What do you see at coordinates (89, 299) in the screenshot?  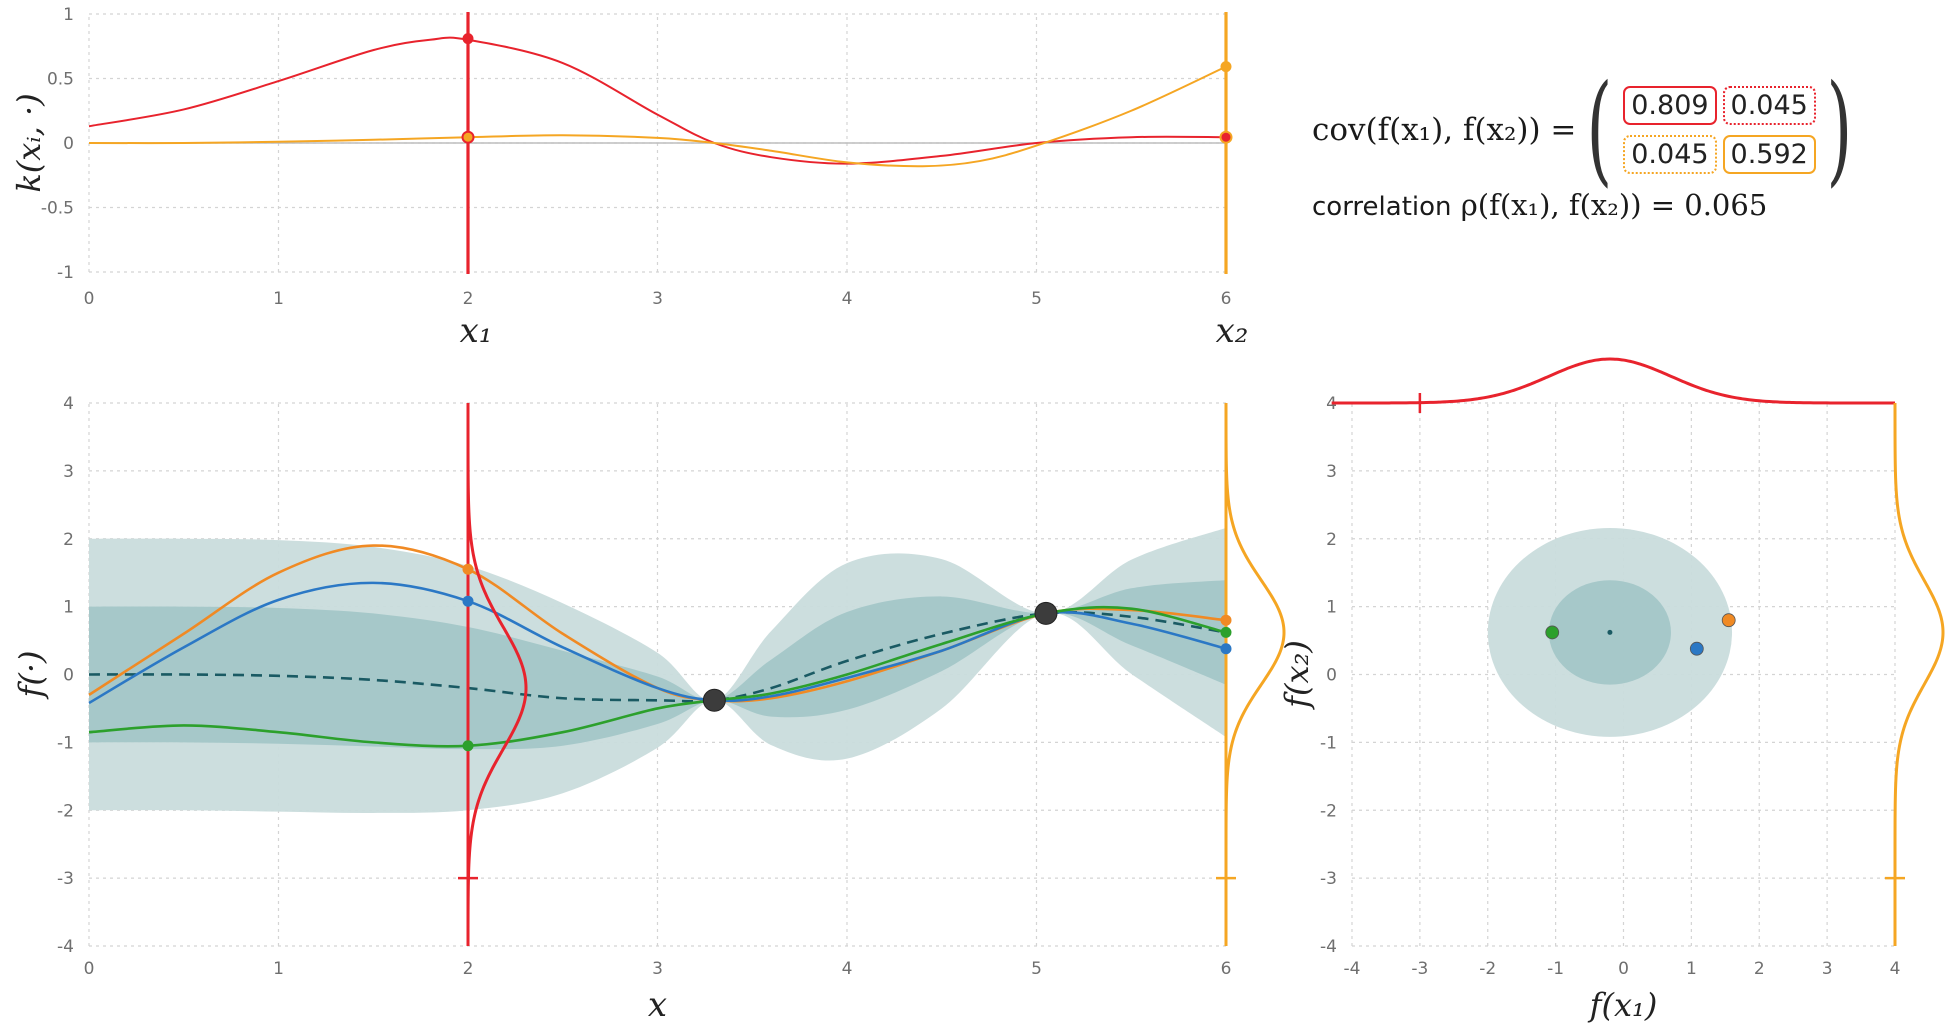 I see `kernel-xtick: 0` at bounding box center [89, 299].